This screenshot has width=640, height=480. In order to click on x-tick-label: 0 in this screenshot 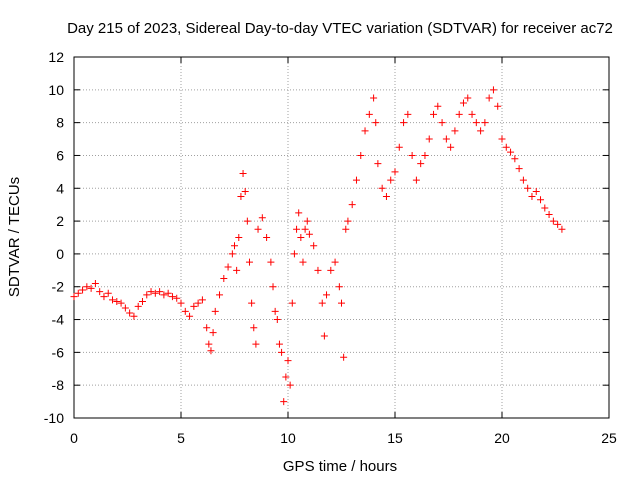, I will do `click(74, 438)`.